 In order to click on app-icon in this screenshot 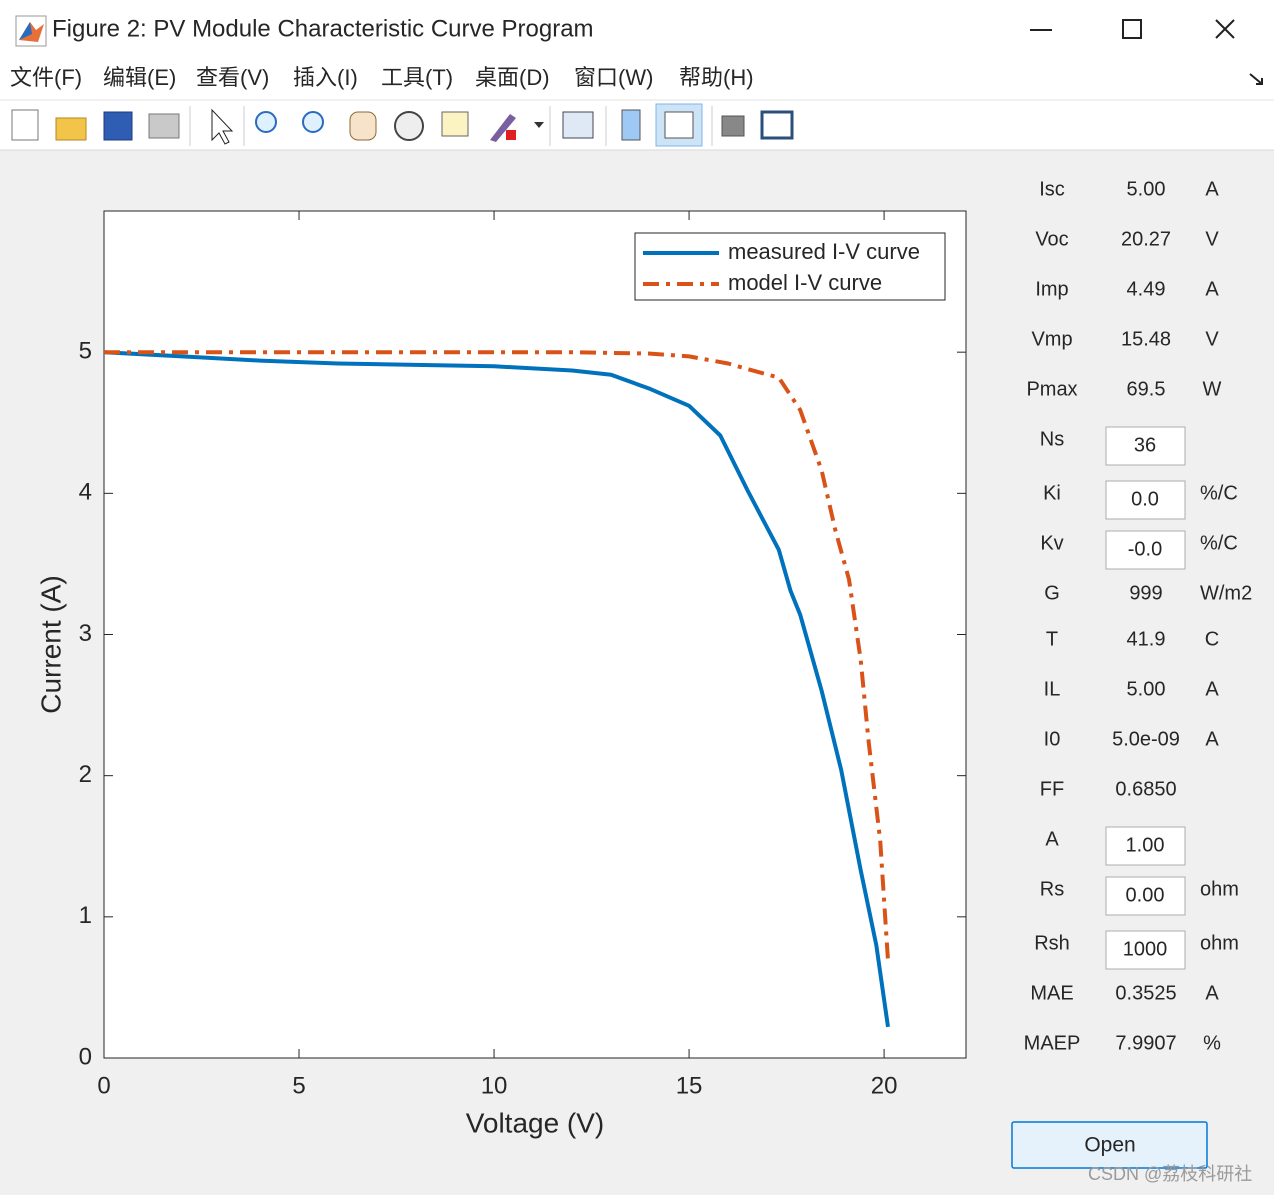, I will do `click(31, 31)`.